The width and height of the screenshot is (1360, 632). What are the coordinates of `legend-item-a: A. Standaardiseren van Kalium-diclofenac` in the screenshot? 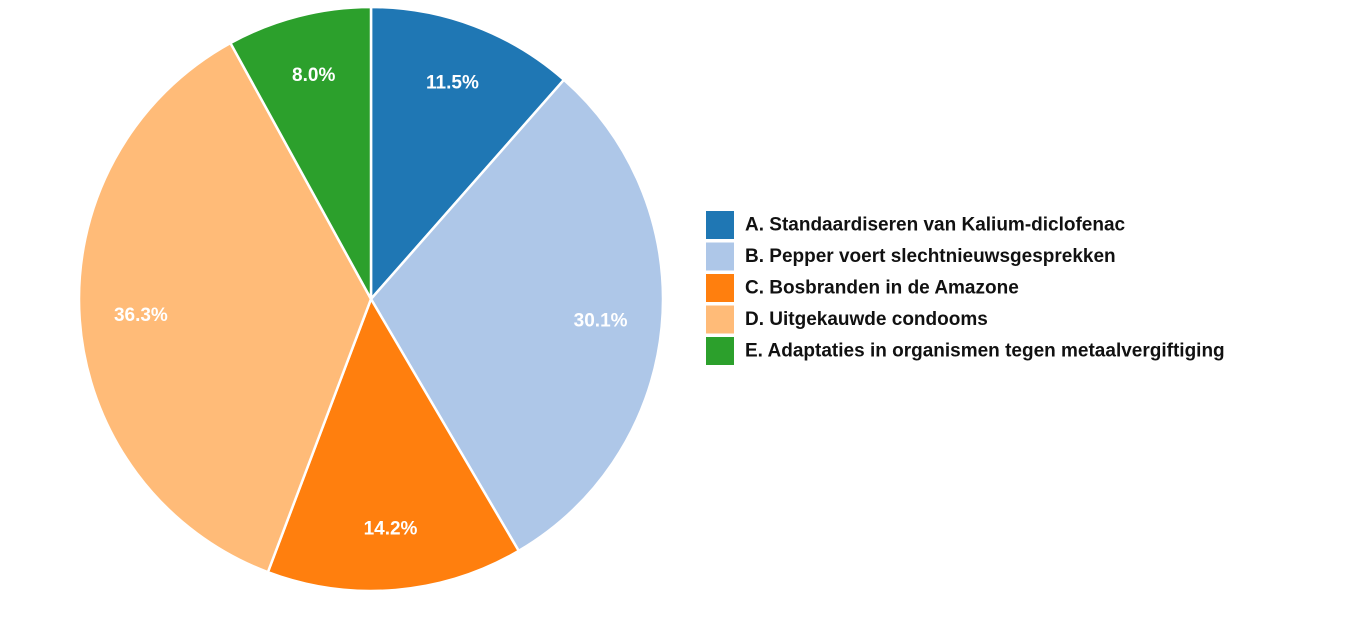 It's located at (916, 225).